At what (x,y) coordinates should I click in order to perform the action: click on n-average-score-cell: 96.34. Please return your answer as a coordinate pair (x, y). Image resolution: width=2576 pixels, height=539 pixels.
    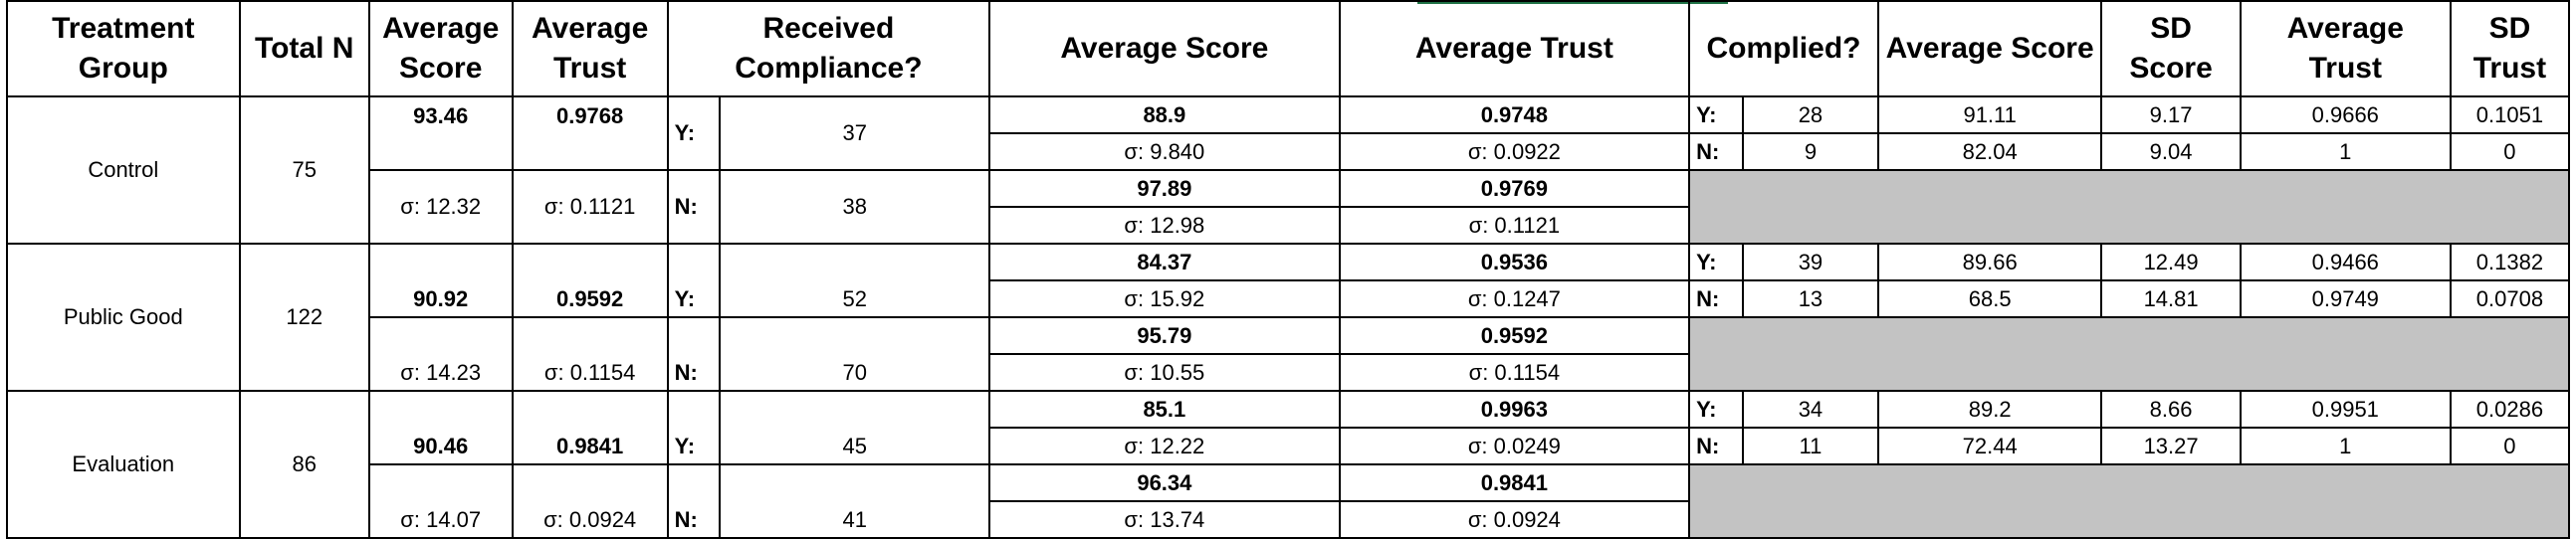
    Looking at the image, I should click on (1164, 482).